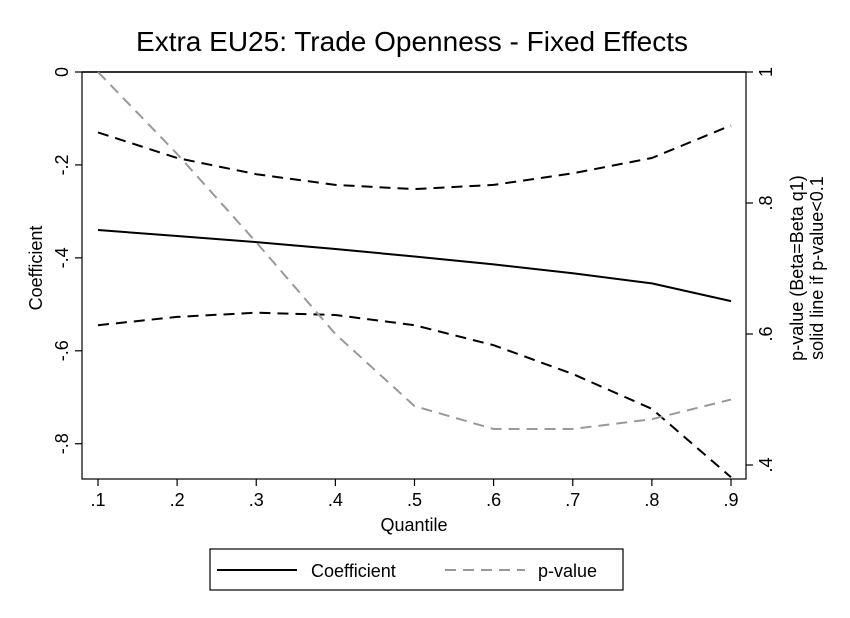 The width and height of the screenshot is (850, 618). Describe the element at coordinates (256, 500) in the screenshot. I see `x-tick-label-2: .3` at that location.